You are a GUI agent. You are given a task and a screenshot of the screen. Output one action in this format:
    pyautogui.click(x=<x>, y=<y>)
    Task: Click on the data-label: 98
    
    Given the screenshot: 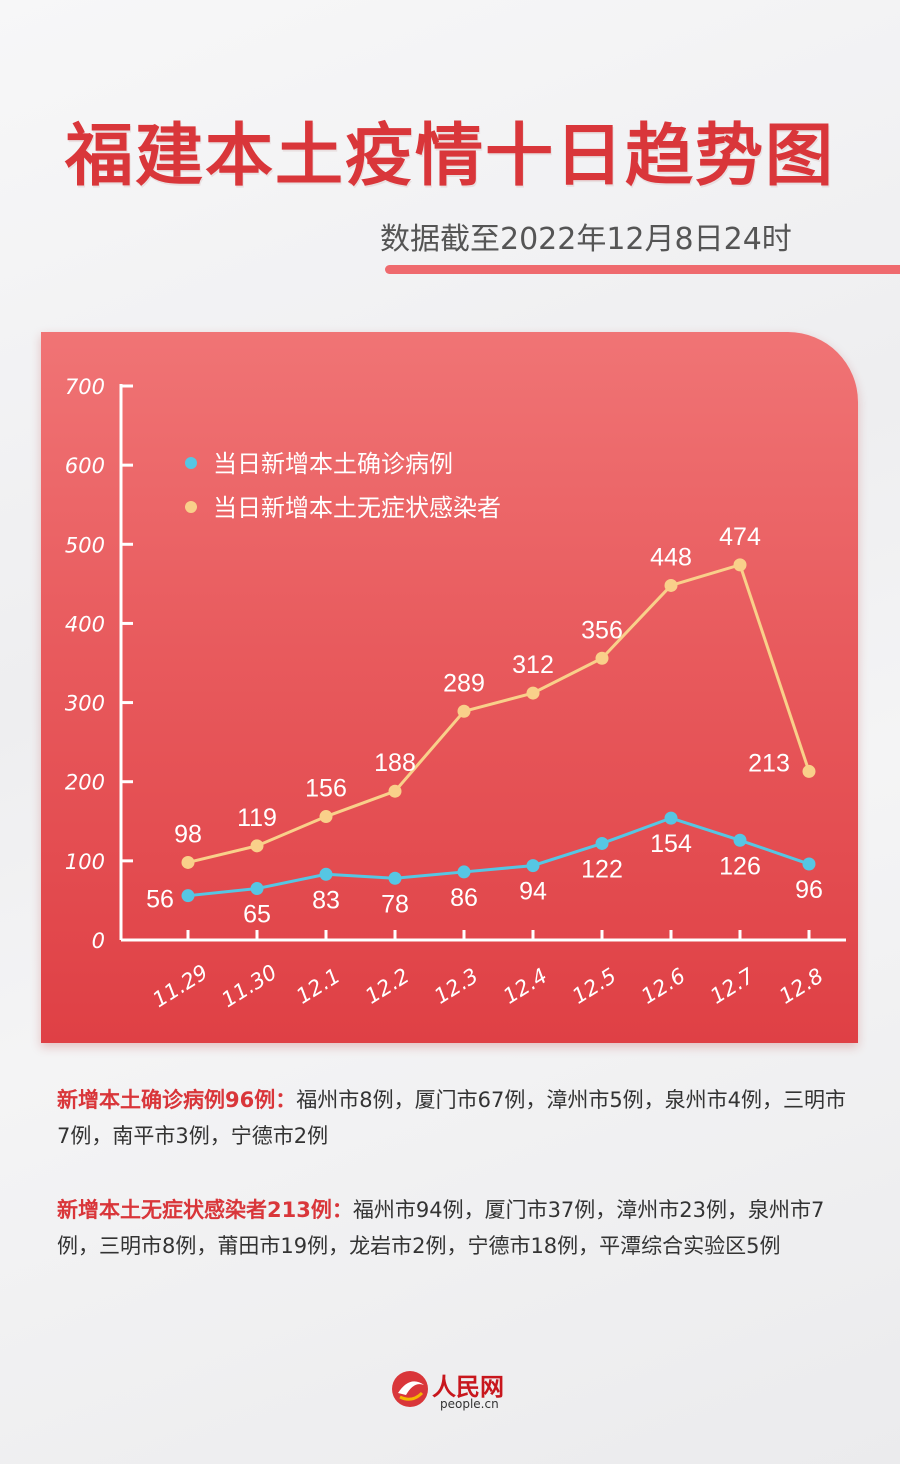 What is the action you would take?
    pyautogui.click(x=188, y=834)
    